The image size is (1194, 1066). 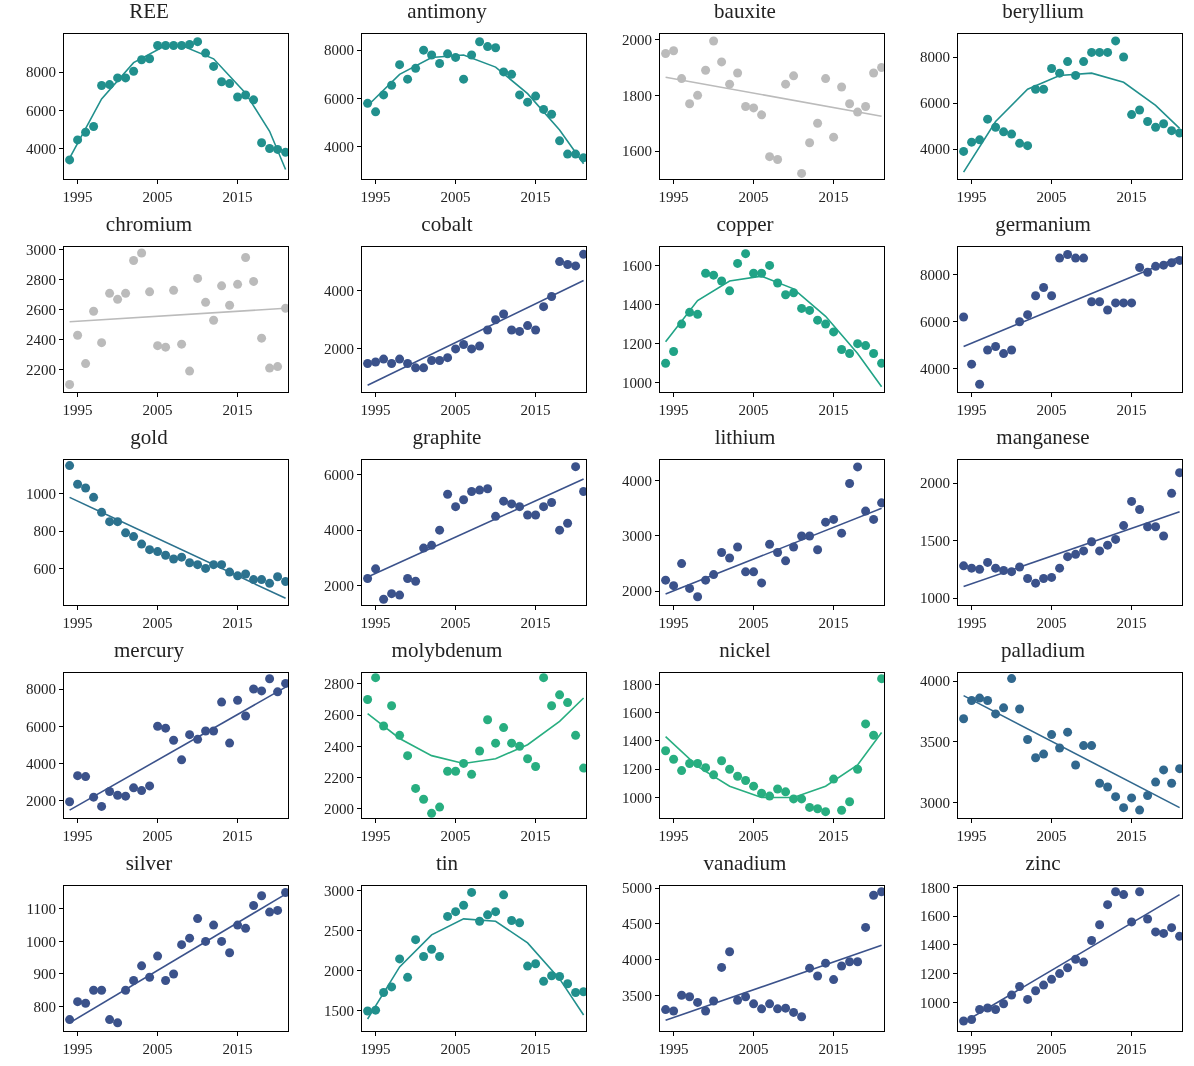 What do you see at coordinates (339, 684) in the screenshot?
I see `y-tick-label: 2800` at bounding box center [339, 684].